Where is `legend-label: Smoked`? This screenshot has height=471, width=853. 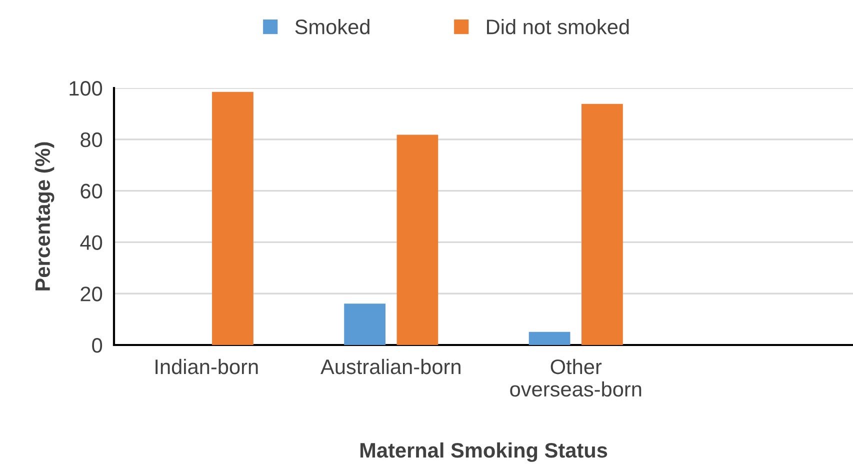 legend-label: Smoked is located at coordinates (332, 26).